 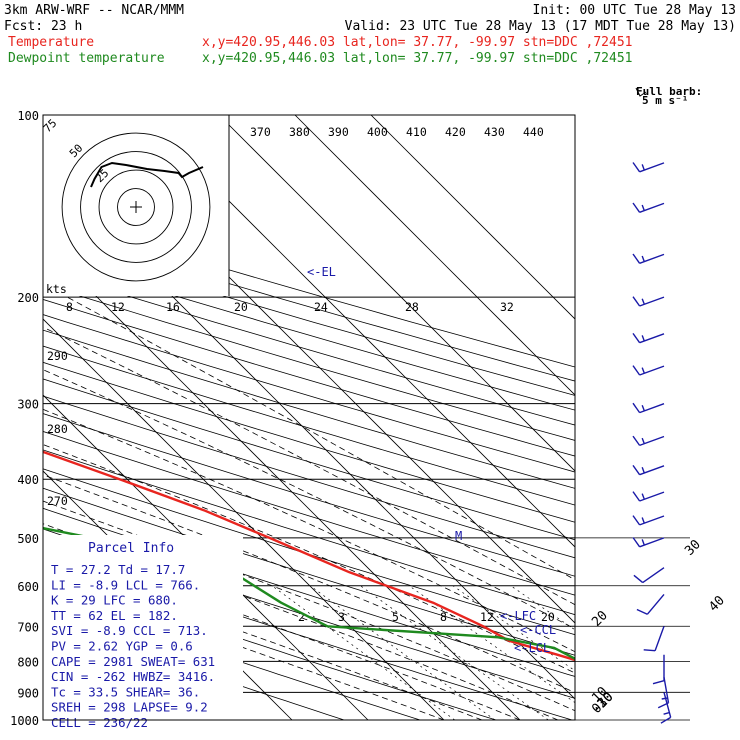 I want to click on pressure-tick-label: 900, so click(x=28, y=693).